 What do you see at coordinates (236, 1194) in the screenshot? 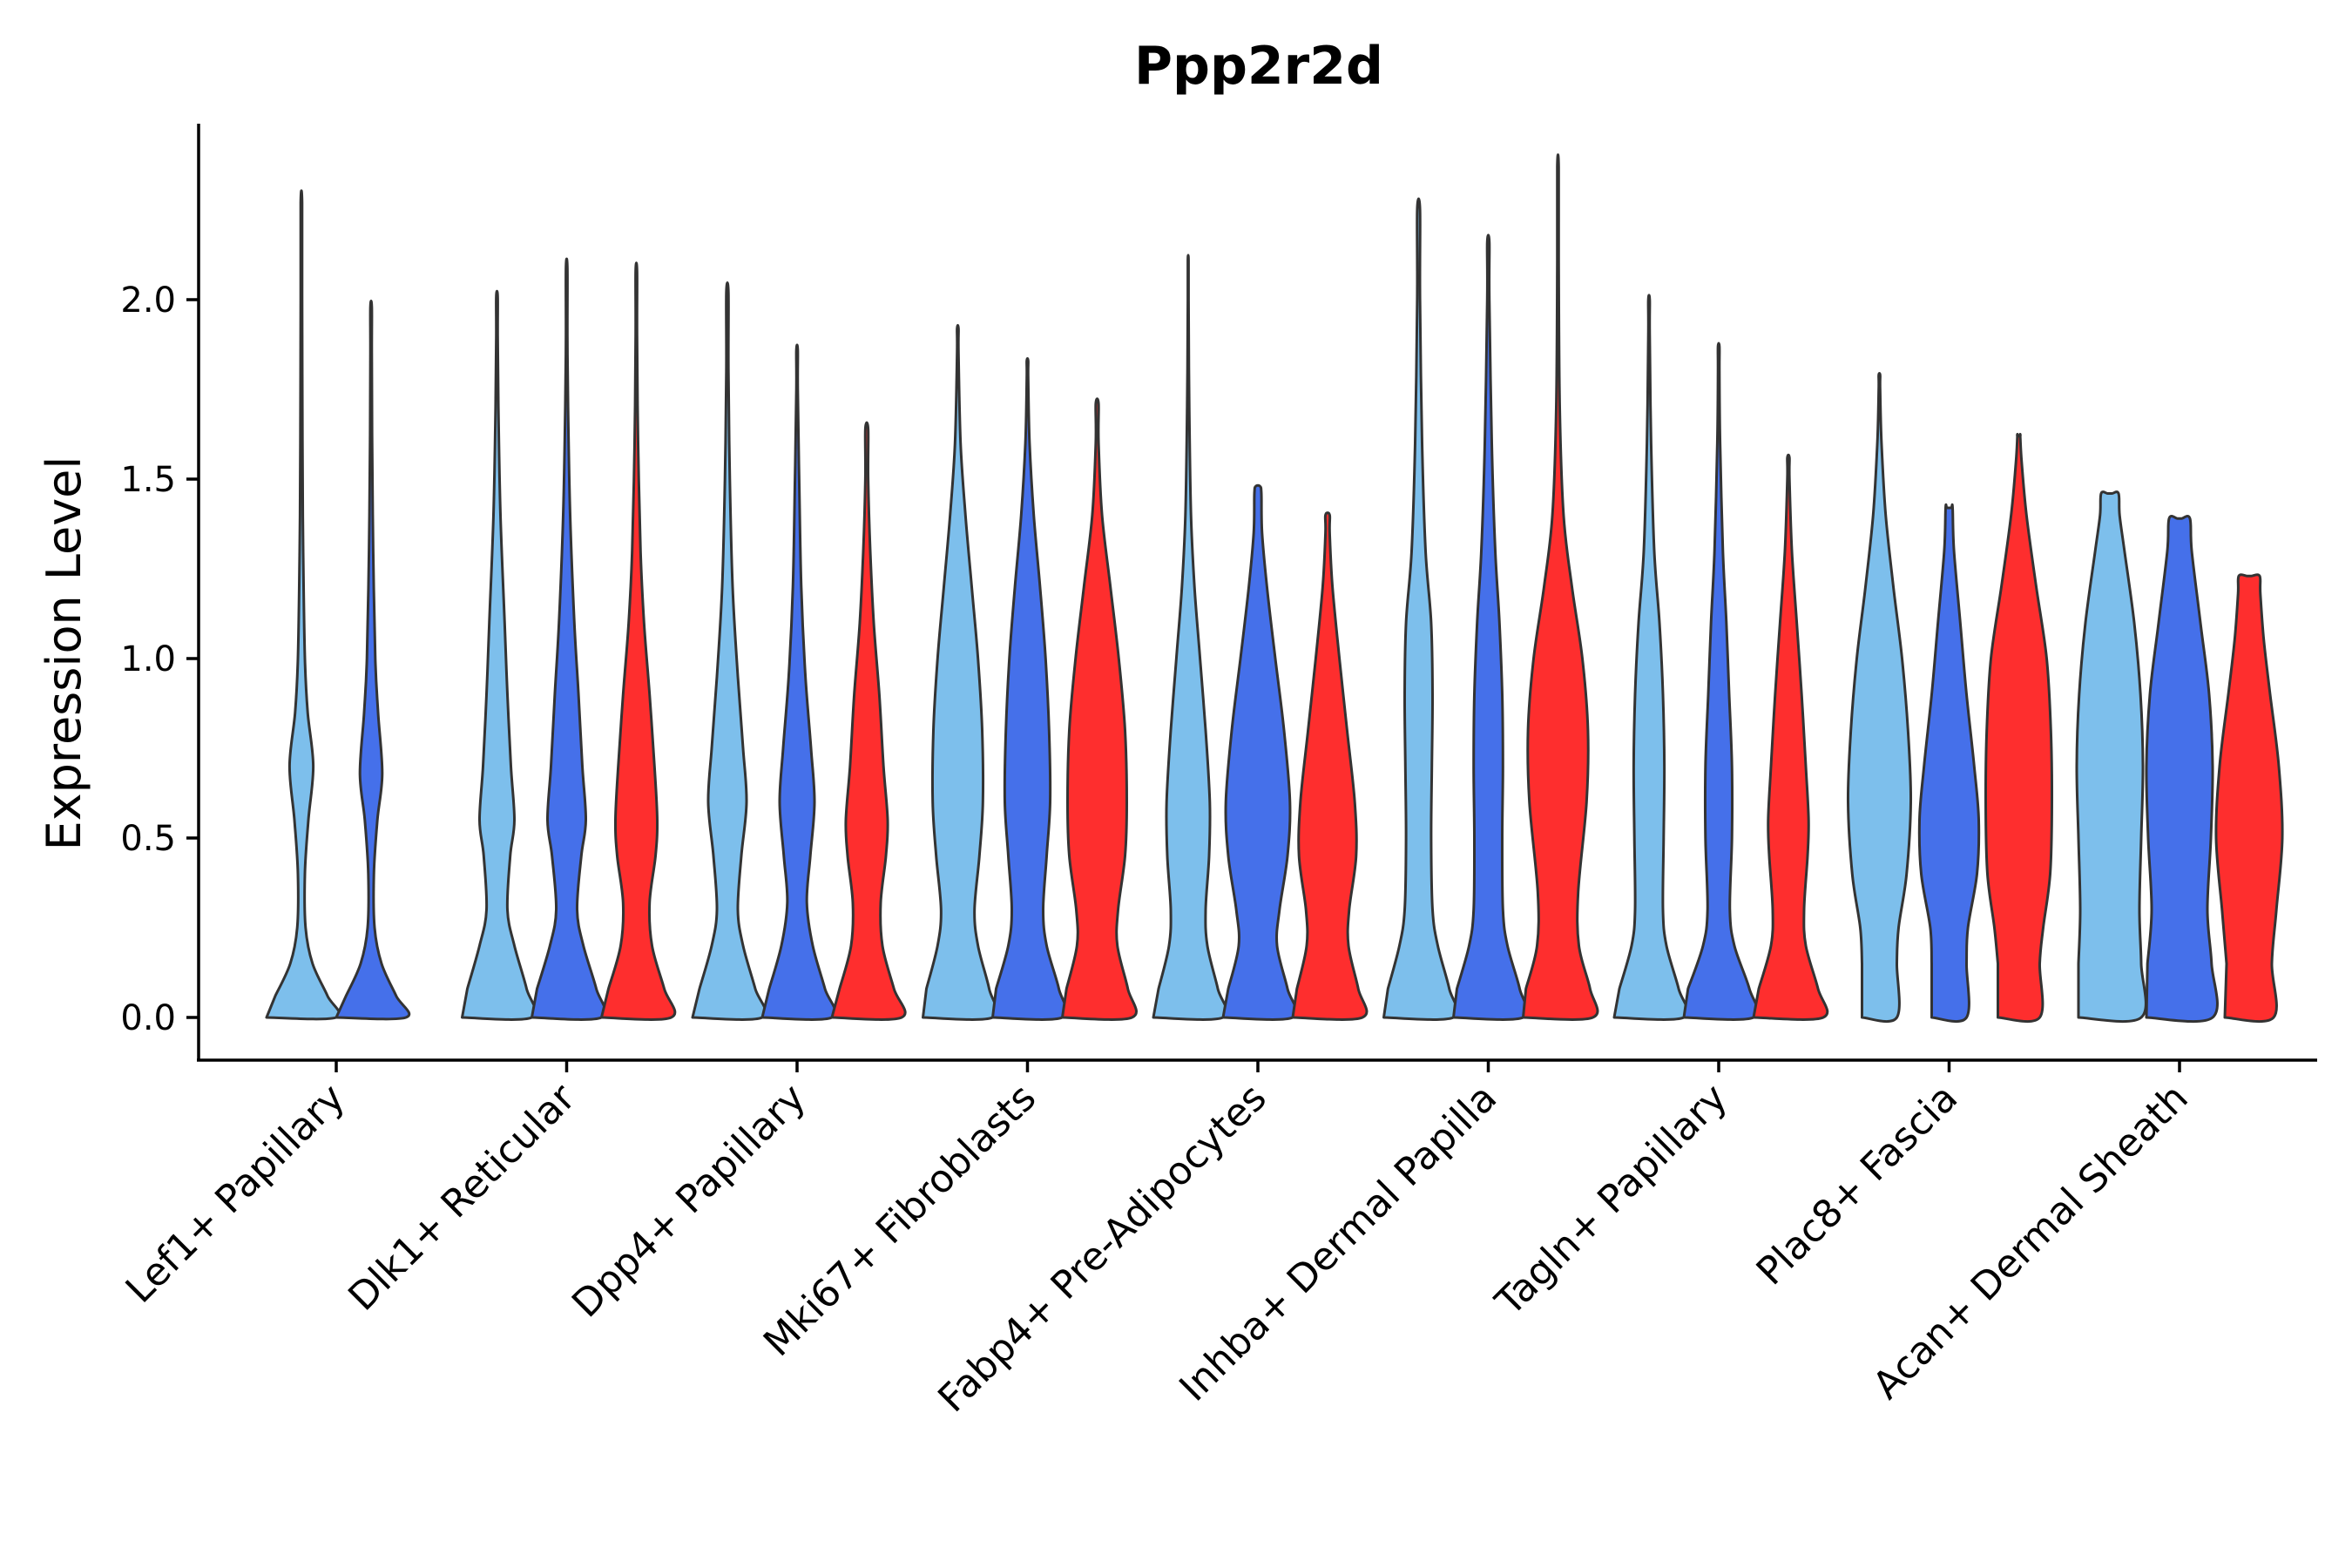
I see `x-tick-label: Lef1+ Papillary` at bounding box center [236, 1194].